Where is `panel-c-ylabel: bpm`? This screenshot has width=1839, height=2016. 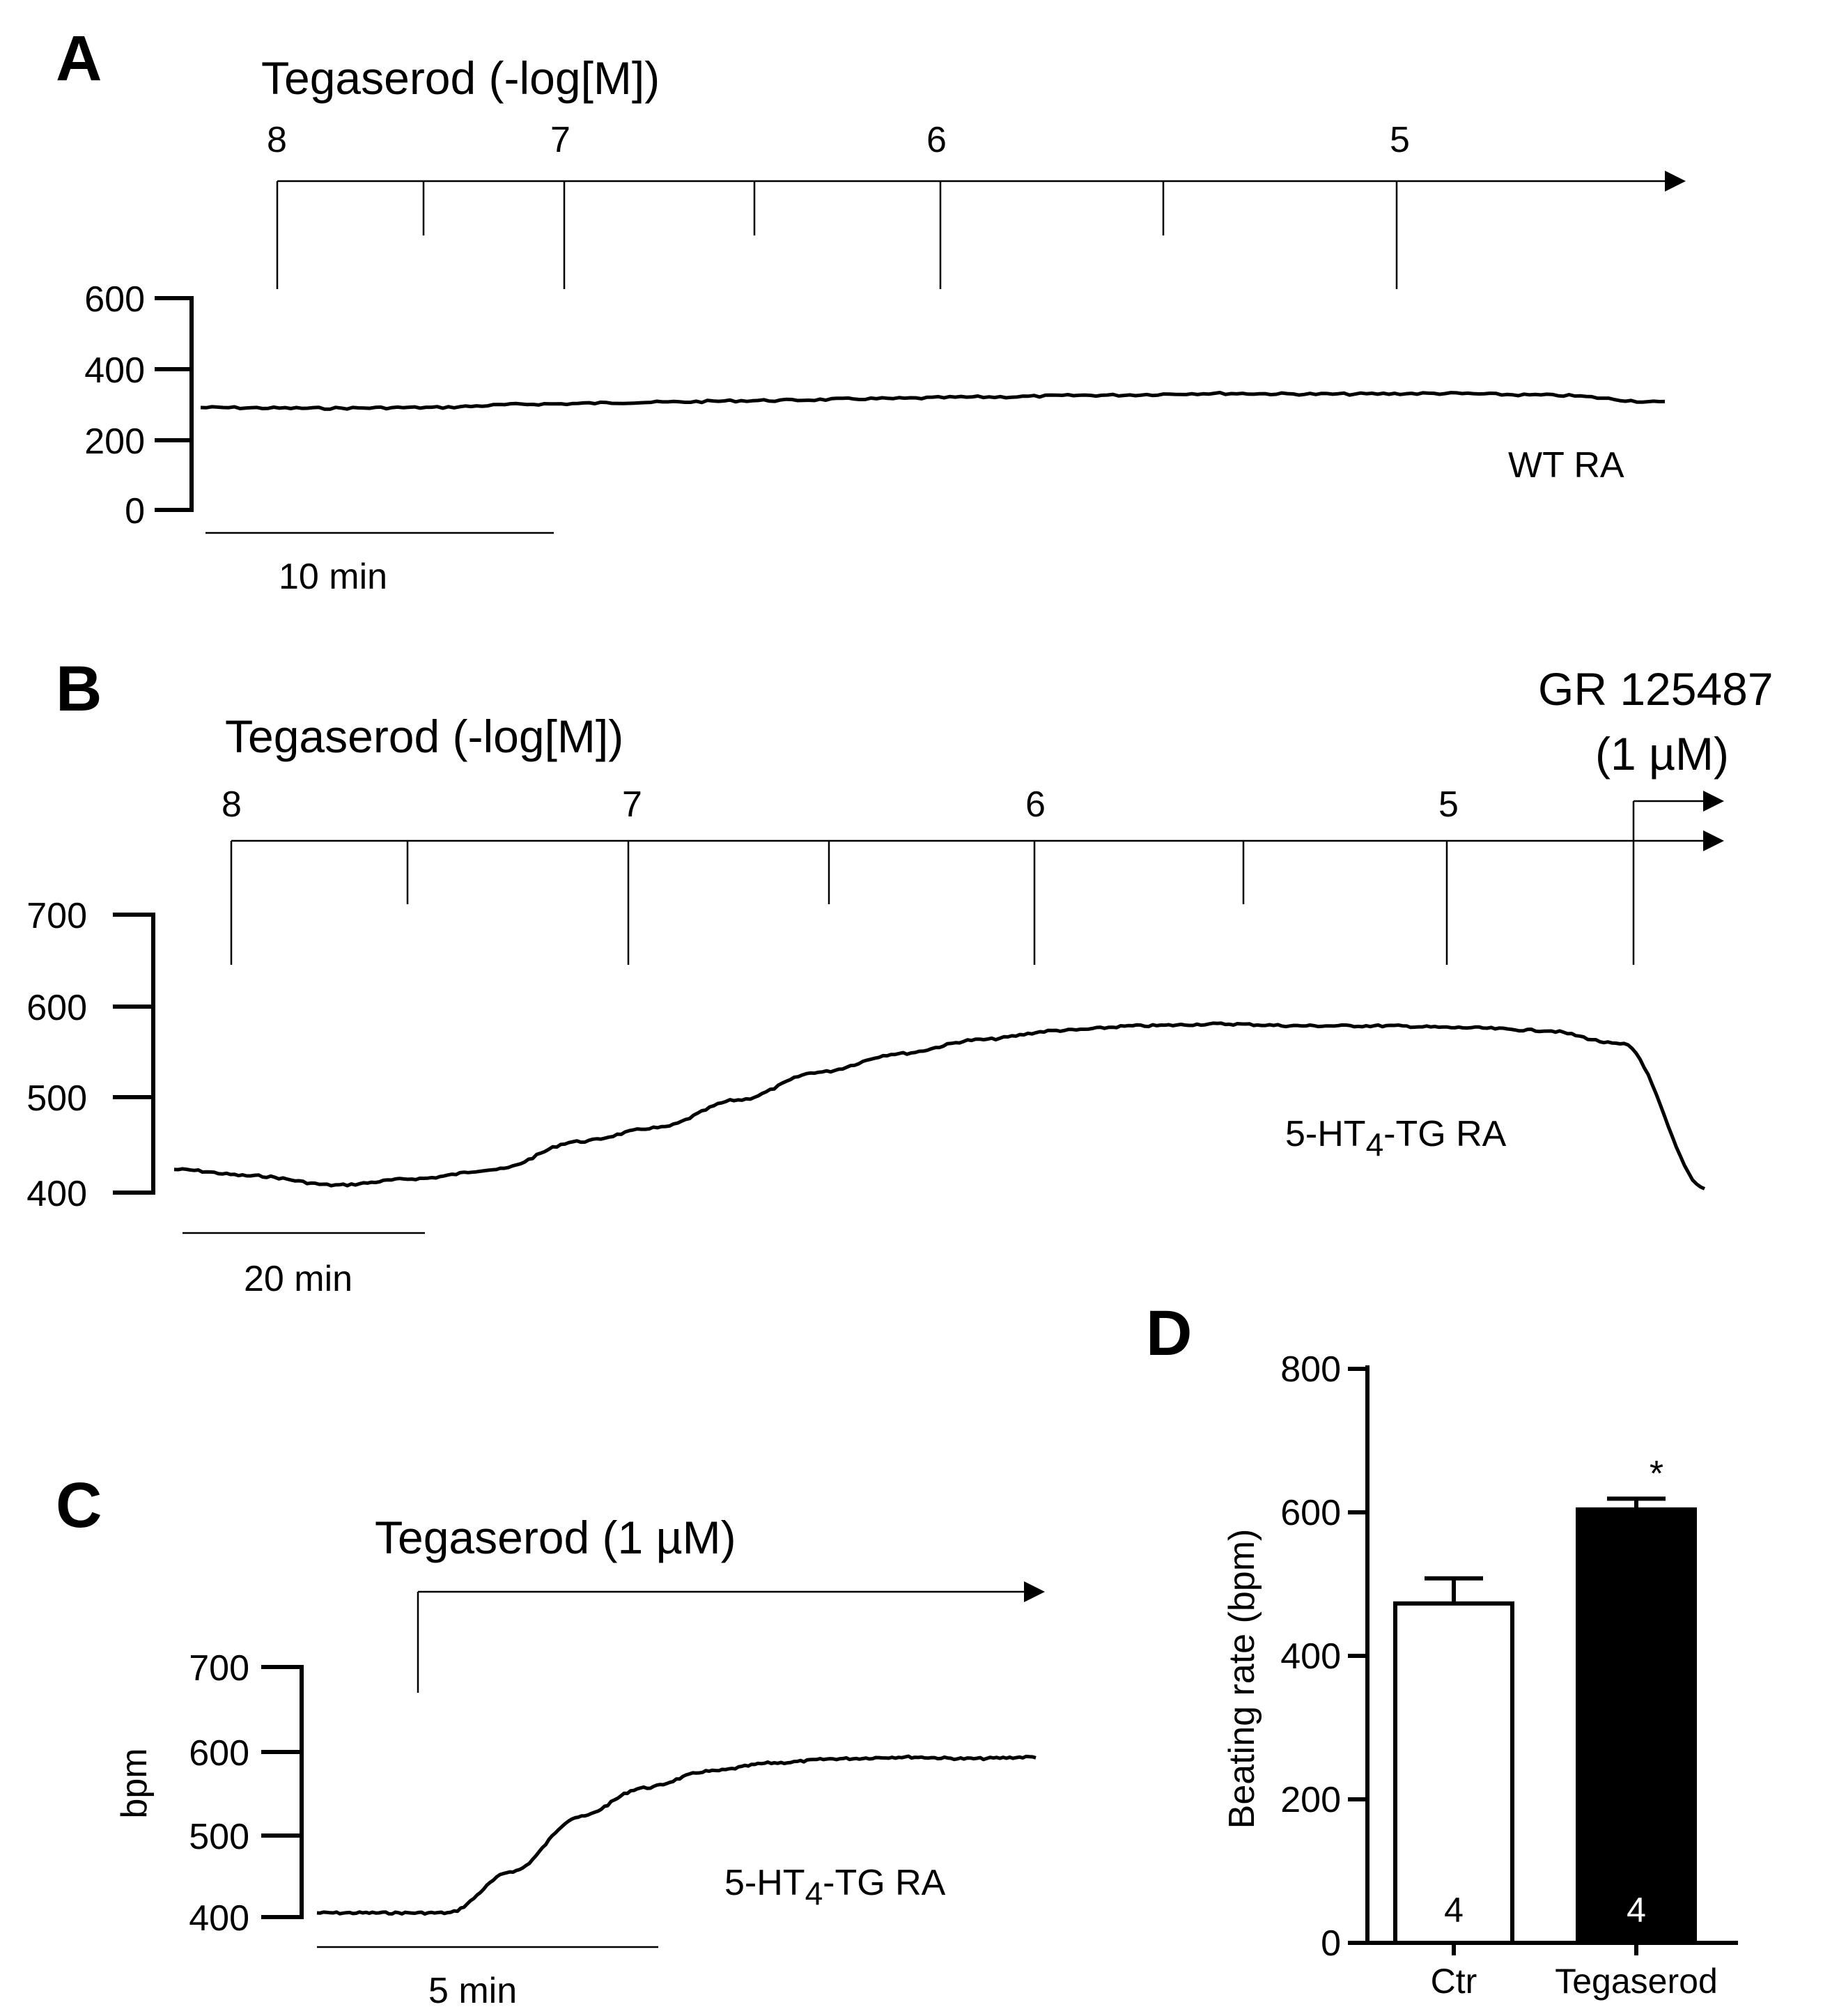 panel-c-ylabel: bpm is located at coordinates (134, 1783).